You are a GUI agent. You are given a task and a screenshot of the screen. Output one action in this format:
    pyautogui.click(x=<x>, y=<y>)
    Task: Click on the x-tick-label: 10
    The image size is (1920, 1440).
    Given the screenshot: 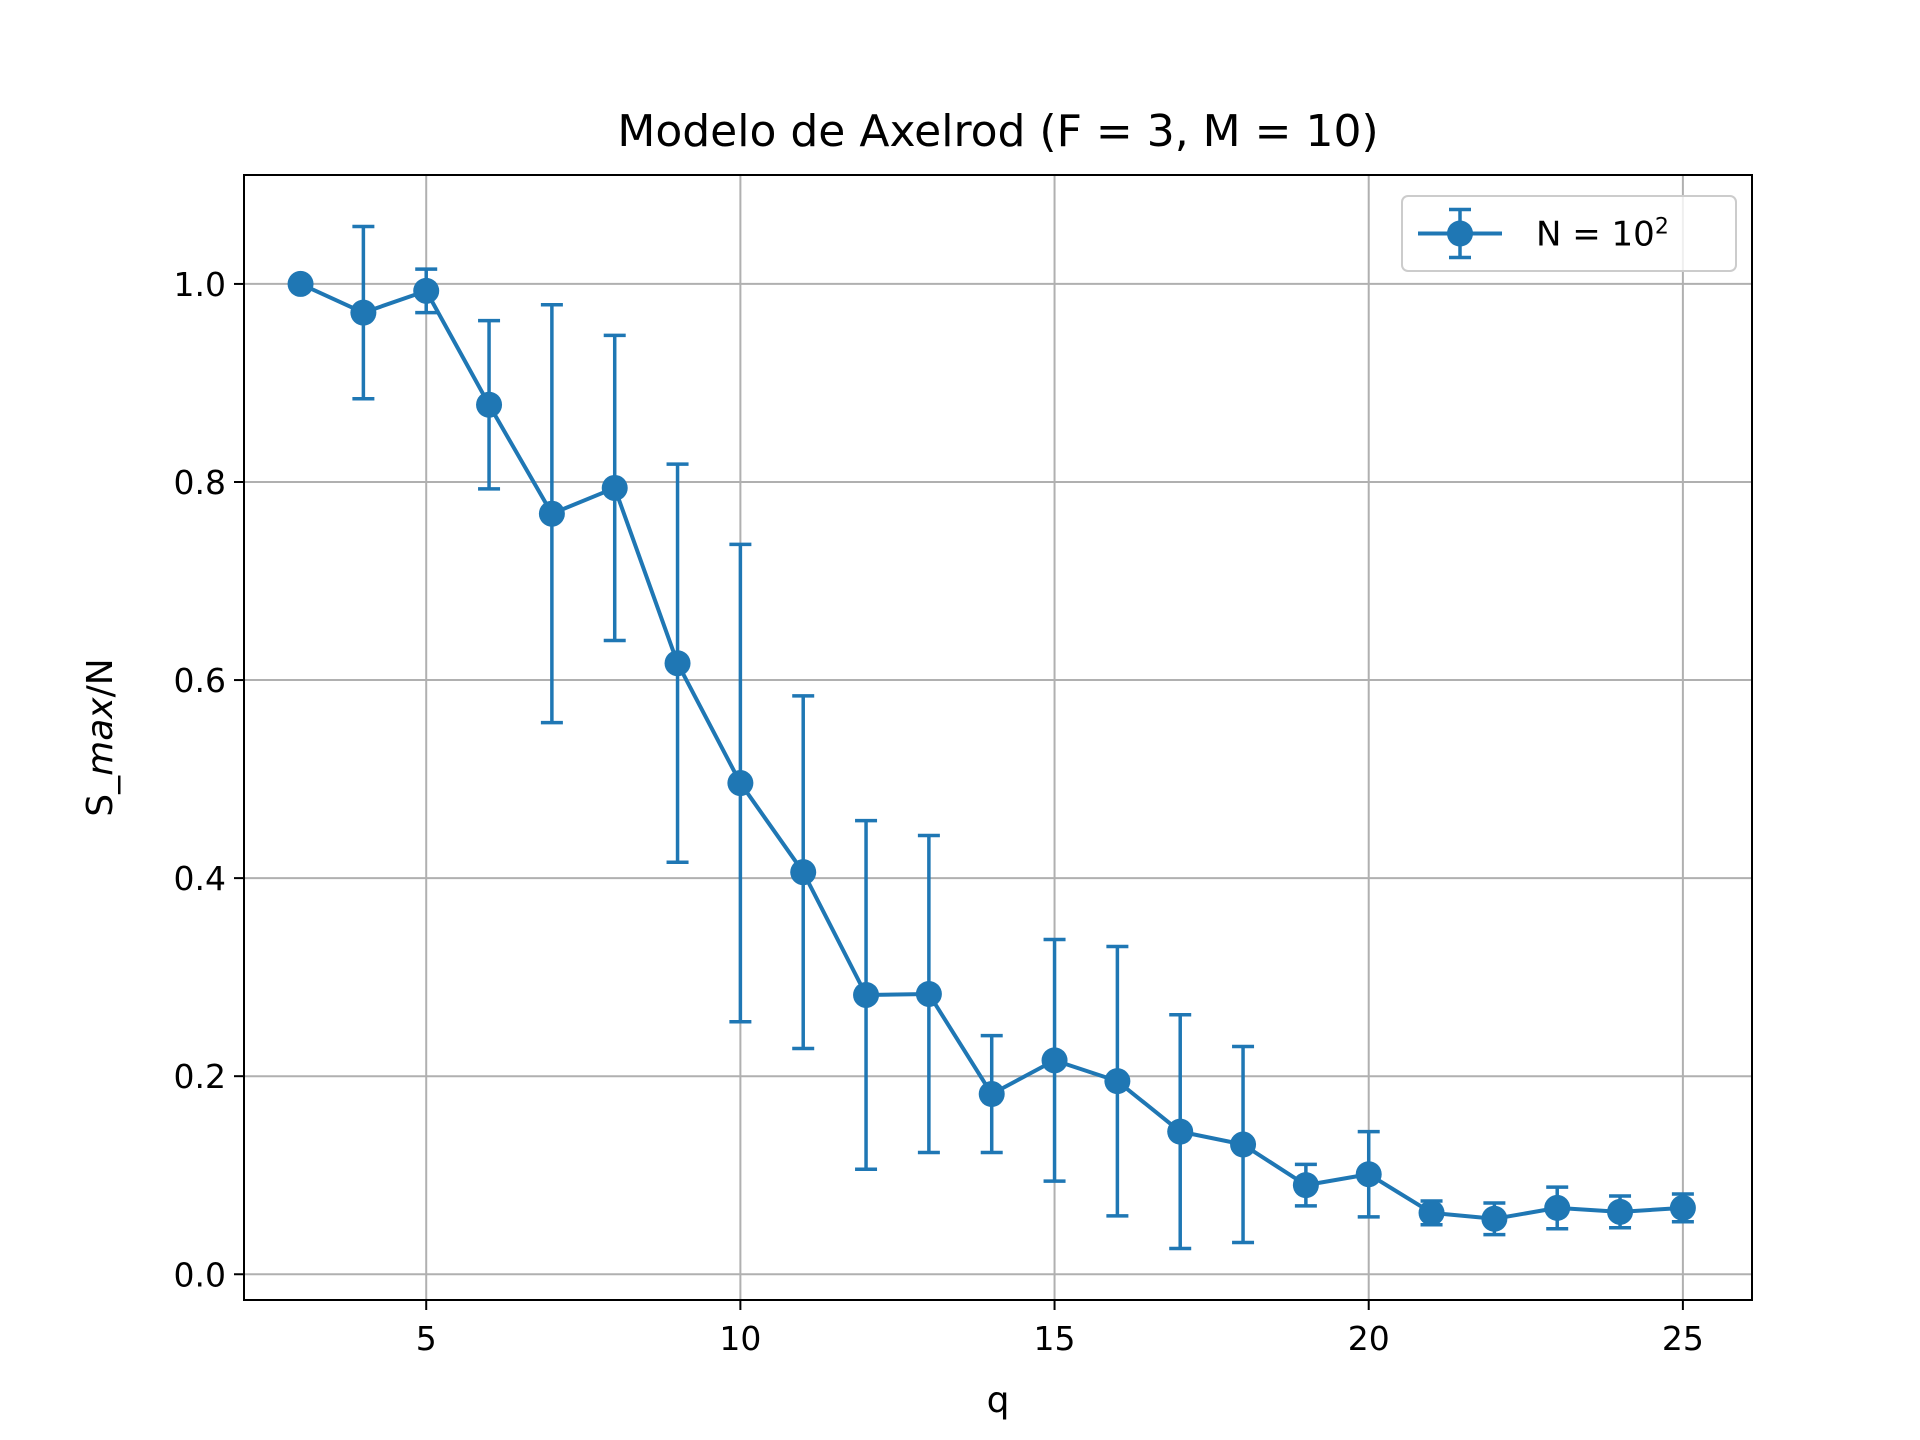 What is the action you would take?
    pyautogui.click(x=740, y=1338)
    